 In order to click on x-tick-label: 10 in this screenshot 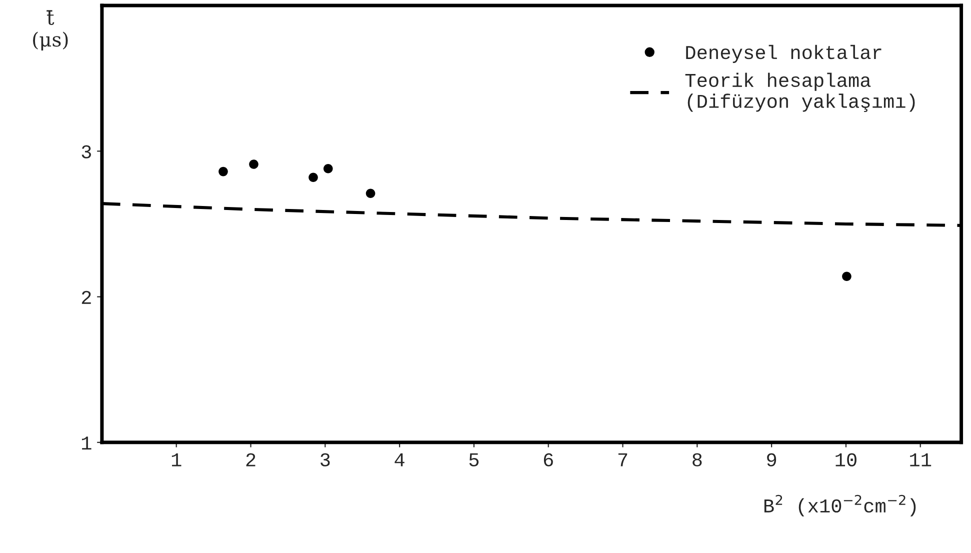, I will do `click(846, 459)`.